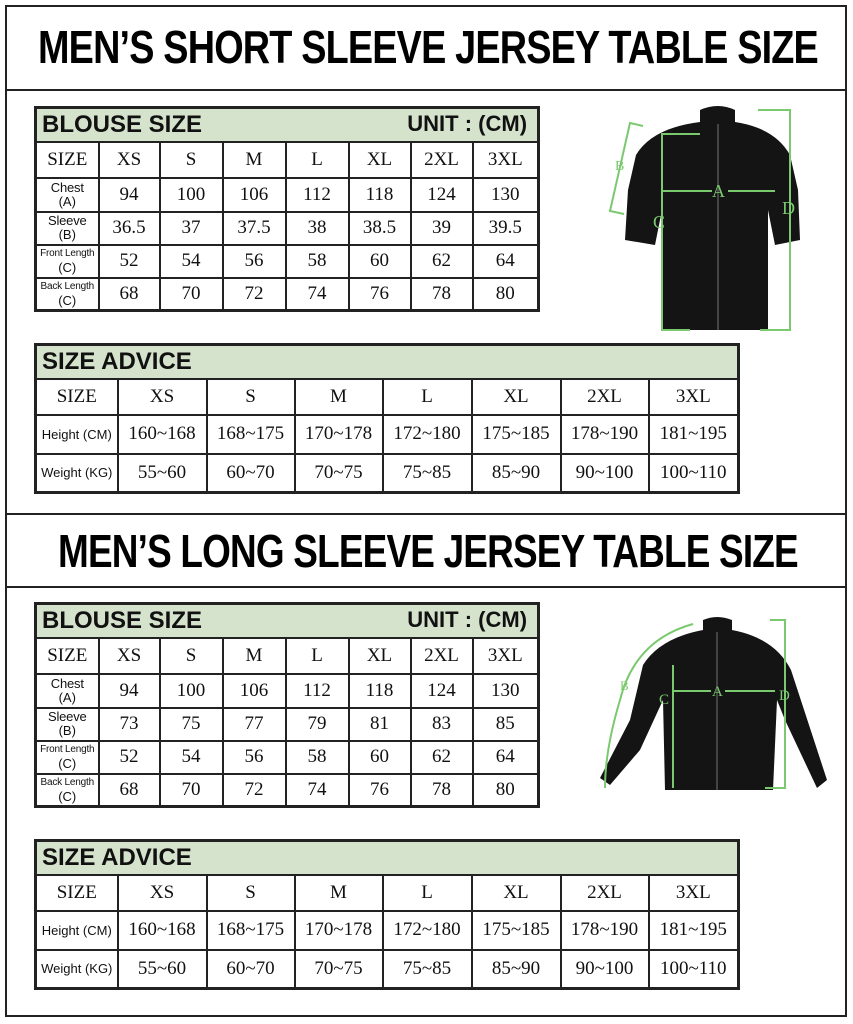 Image resolution: width=853 pixels, height=1024 pixels. What do you see at coordinates (379, 724) in the screenshot?
I see `value-cell: 81` at bounding box center [379, 724].